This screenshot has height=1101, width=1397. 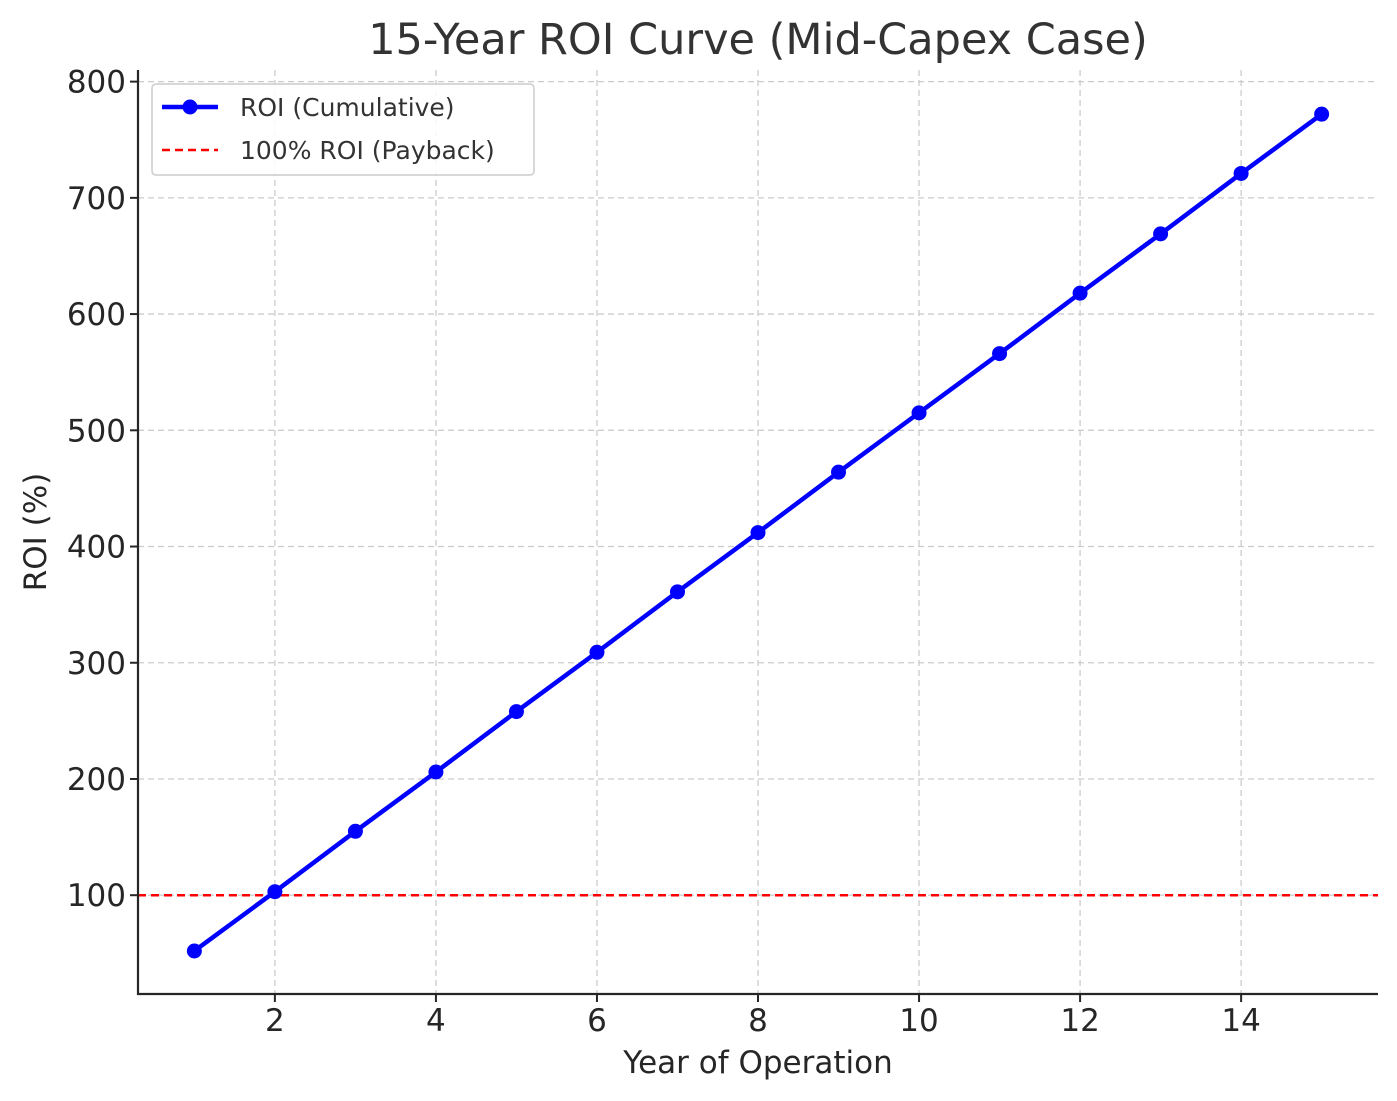 What do you see at coordinates (102, 489) in the screenshot?
I see `y-axis-ticks: 100 200 300 400 500 600 700 800` at bounding box center [102, 489].